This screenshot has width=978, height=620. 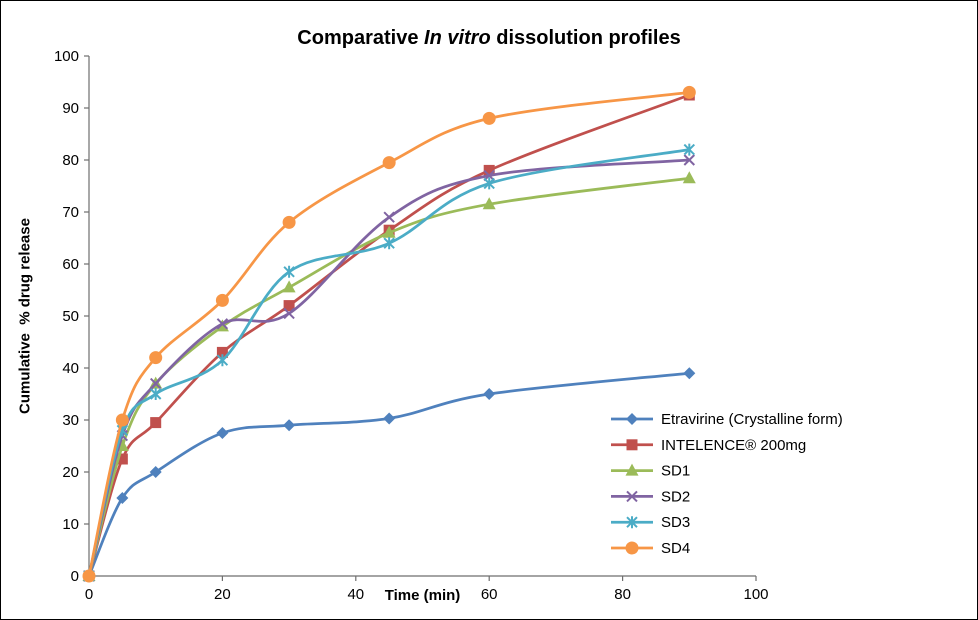 What do you see at coordinates (361, 38) in the screenshot?
I see `chart-title-prefix: Comparative` at bounding box center [361, 38].